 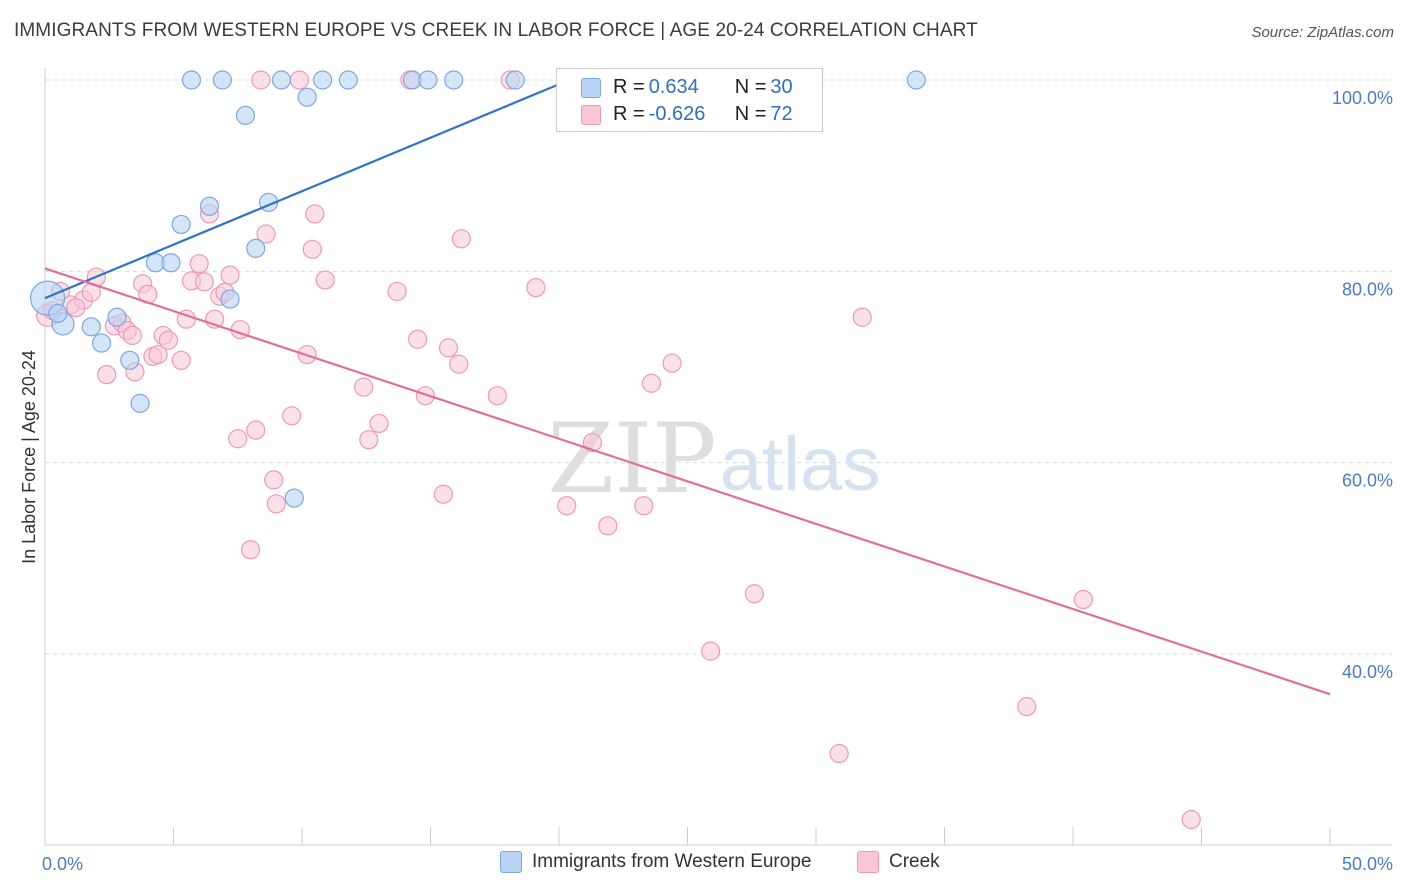 I want to click on watermark: ZIP atlas, so click(x=713, y=459).